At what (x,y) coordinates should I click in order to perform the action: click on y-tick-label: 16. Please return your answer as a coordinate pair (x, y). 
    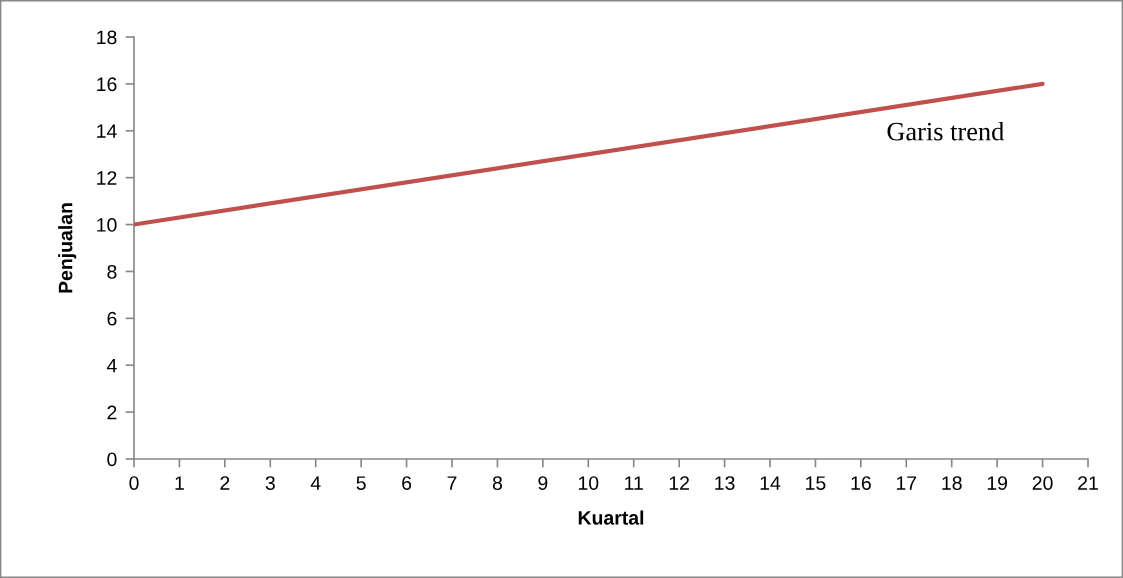
    Looking at the image, I should click on (107, 84).